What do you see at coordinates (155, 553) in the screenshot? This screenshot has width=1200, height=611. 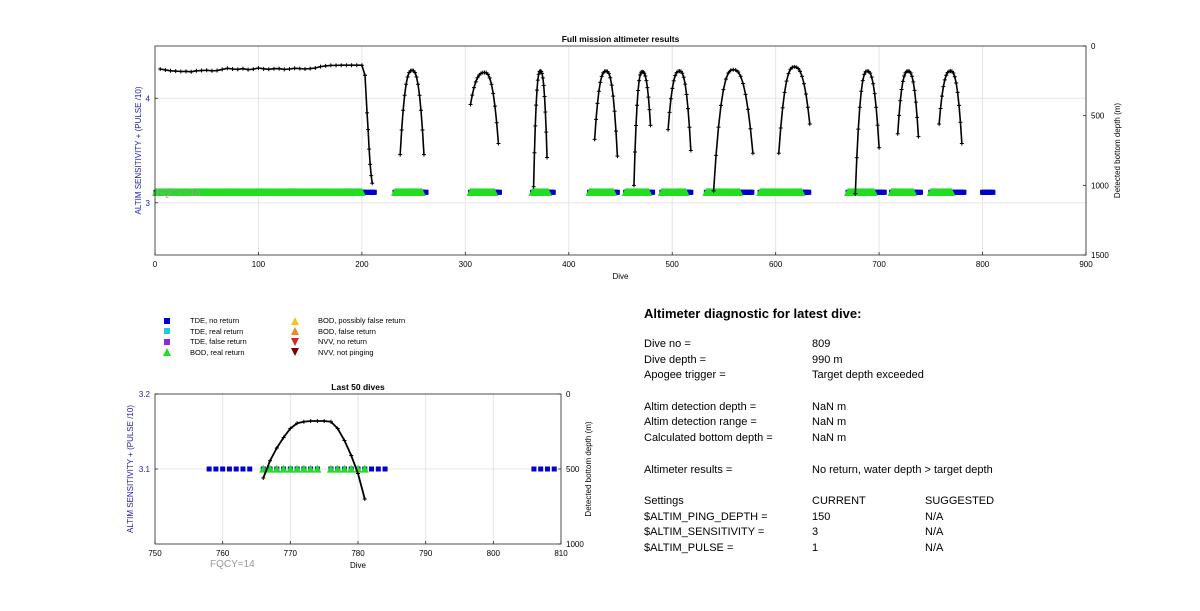 I see `x-tick-label: 750` at bounding box center [155, 553].